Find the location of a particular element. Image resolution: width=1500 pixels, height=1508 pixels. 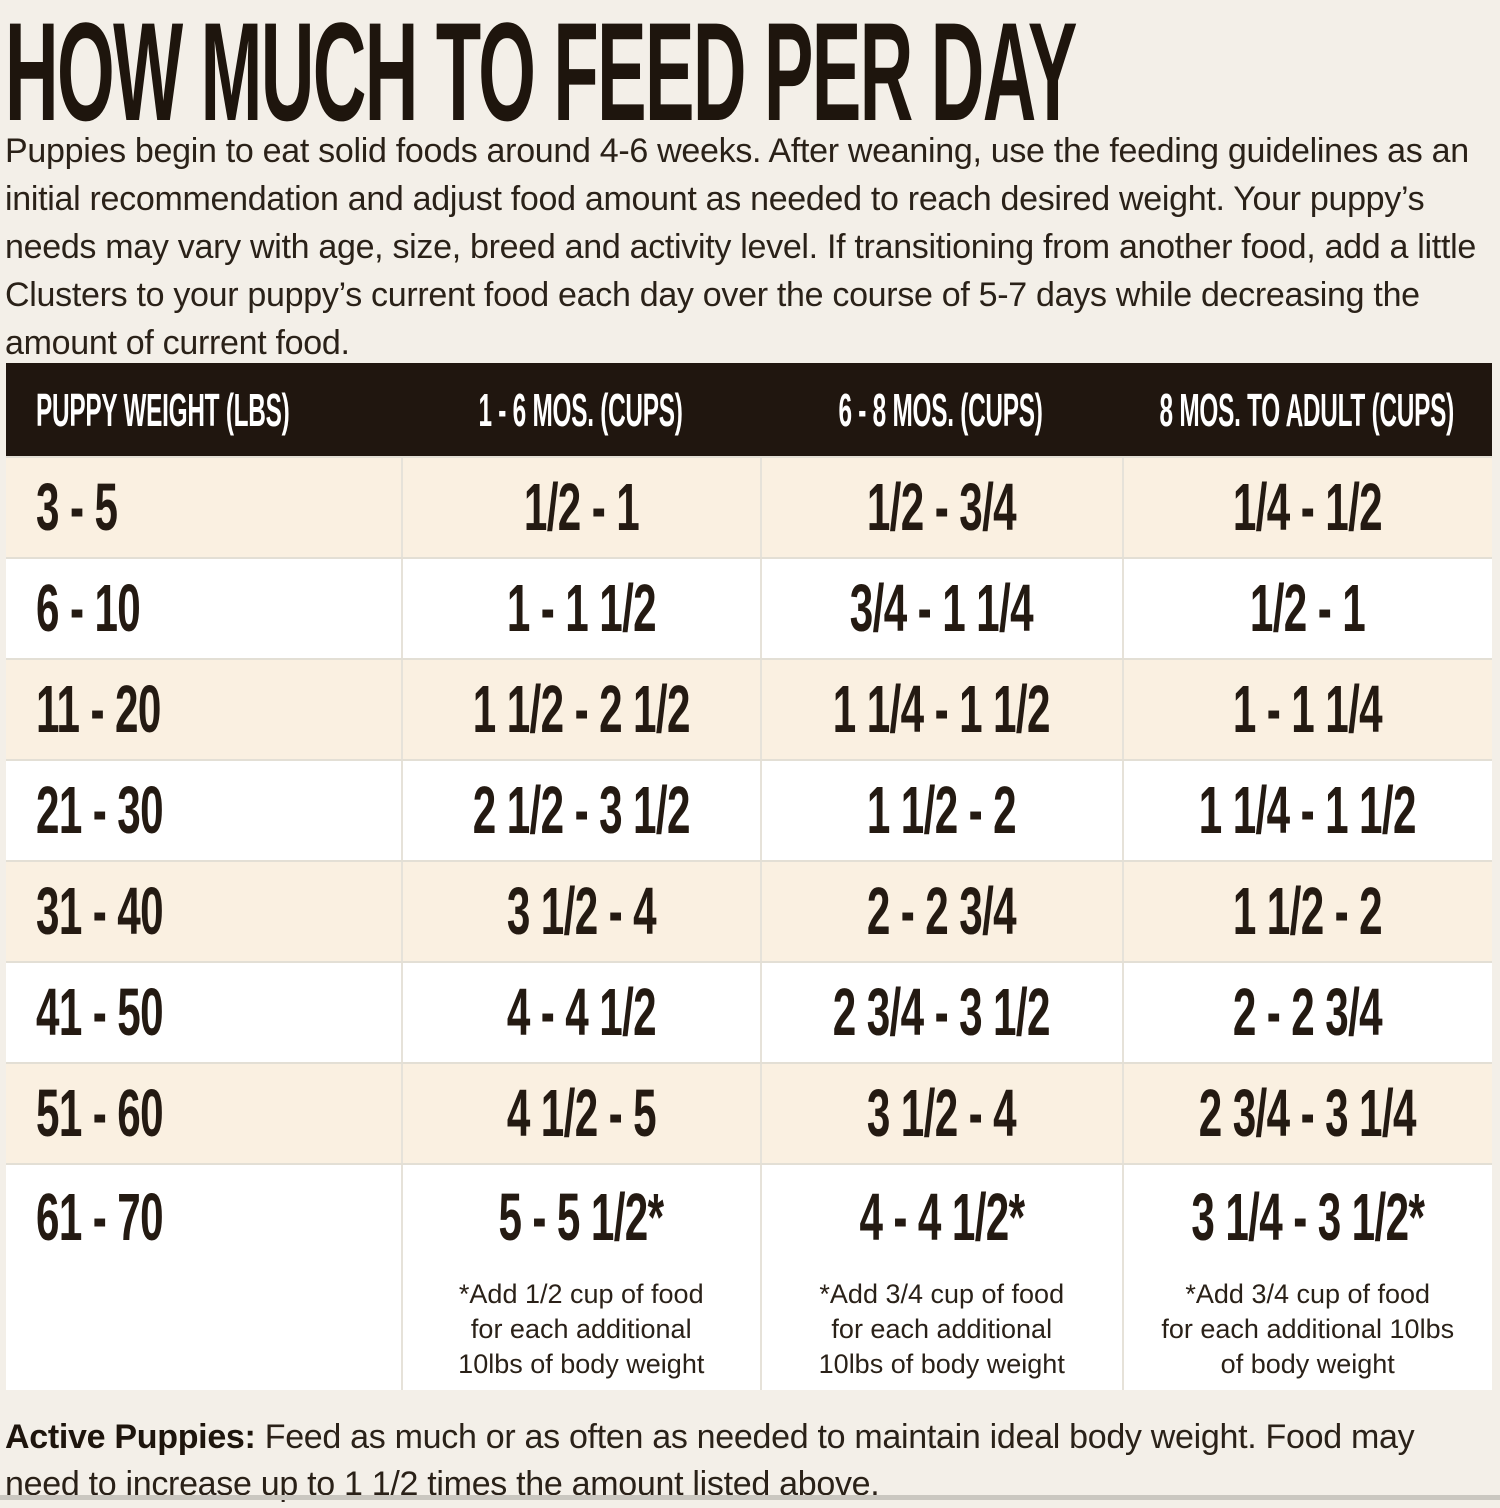

cups-8-adult-cell: 2 3/4 - 3 1/4 is located at coordinates (1306, 1113).